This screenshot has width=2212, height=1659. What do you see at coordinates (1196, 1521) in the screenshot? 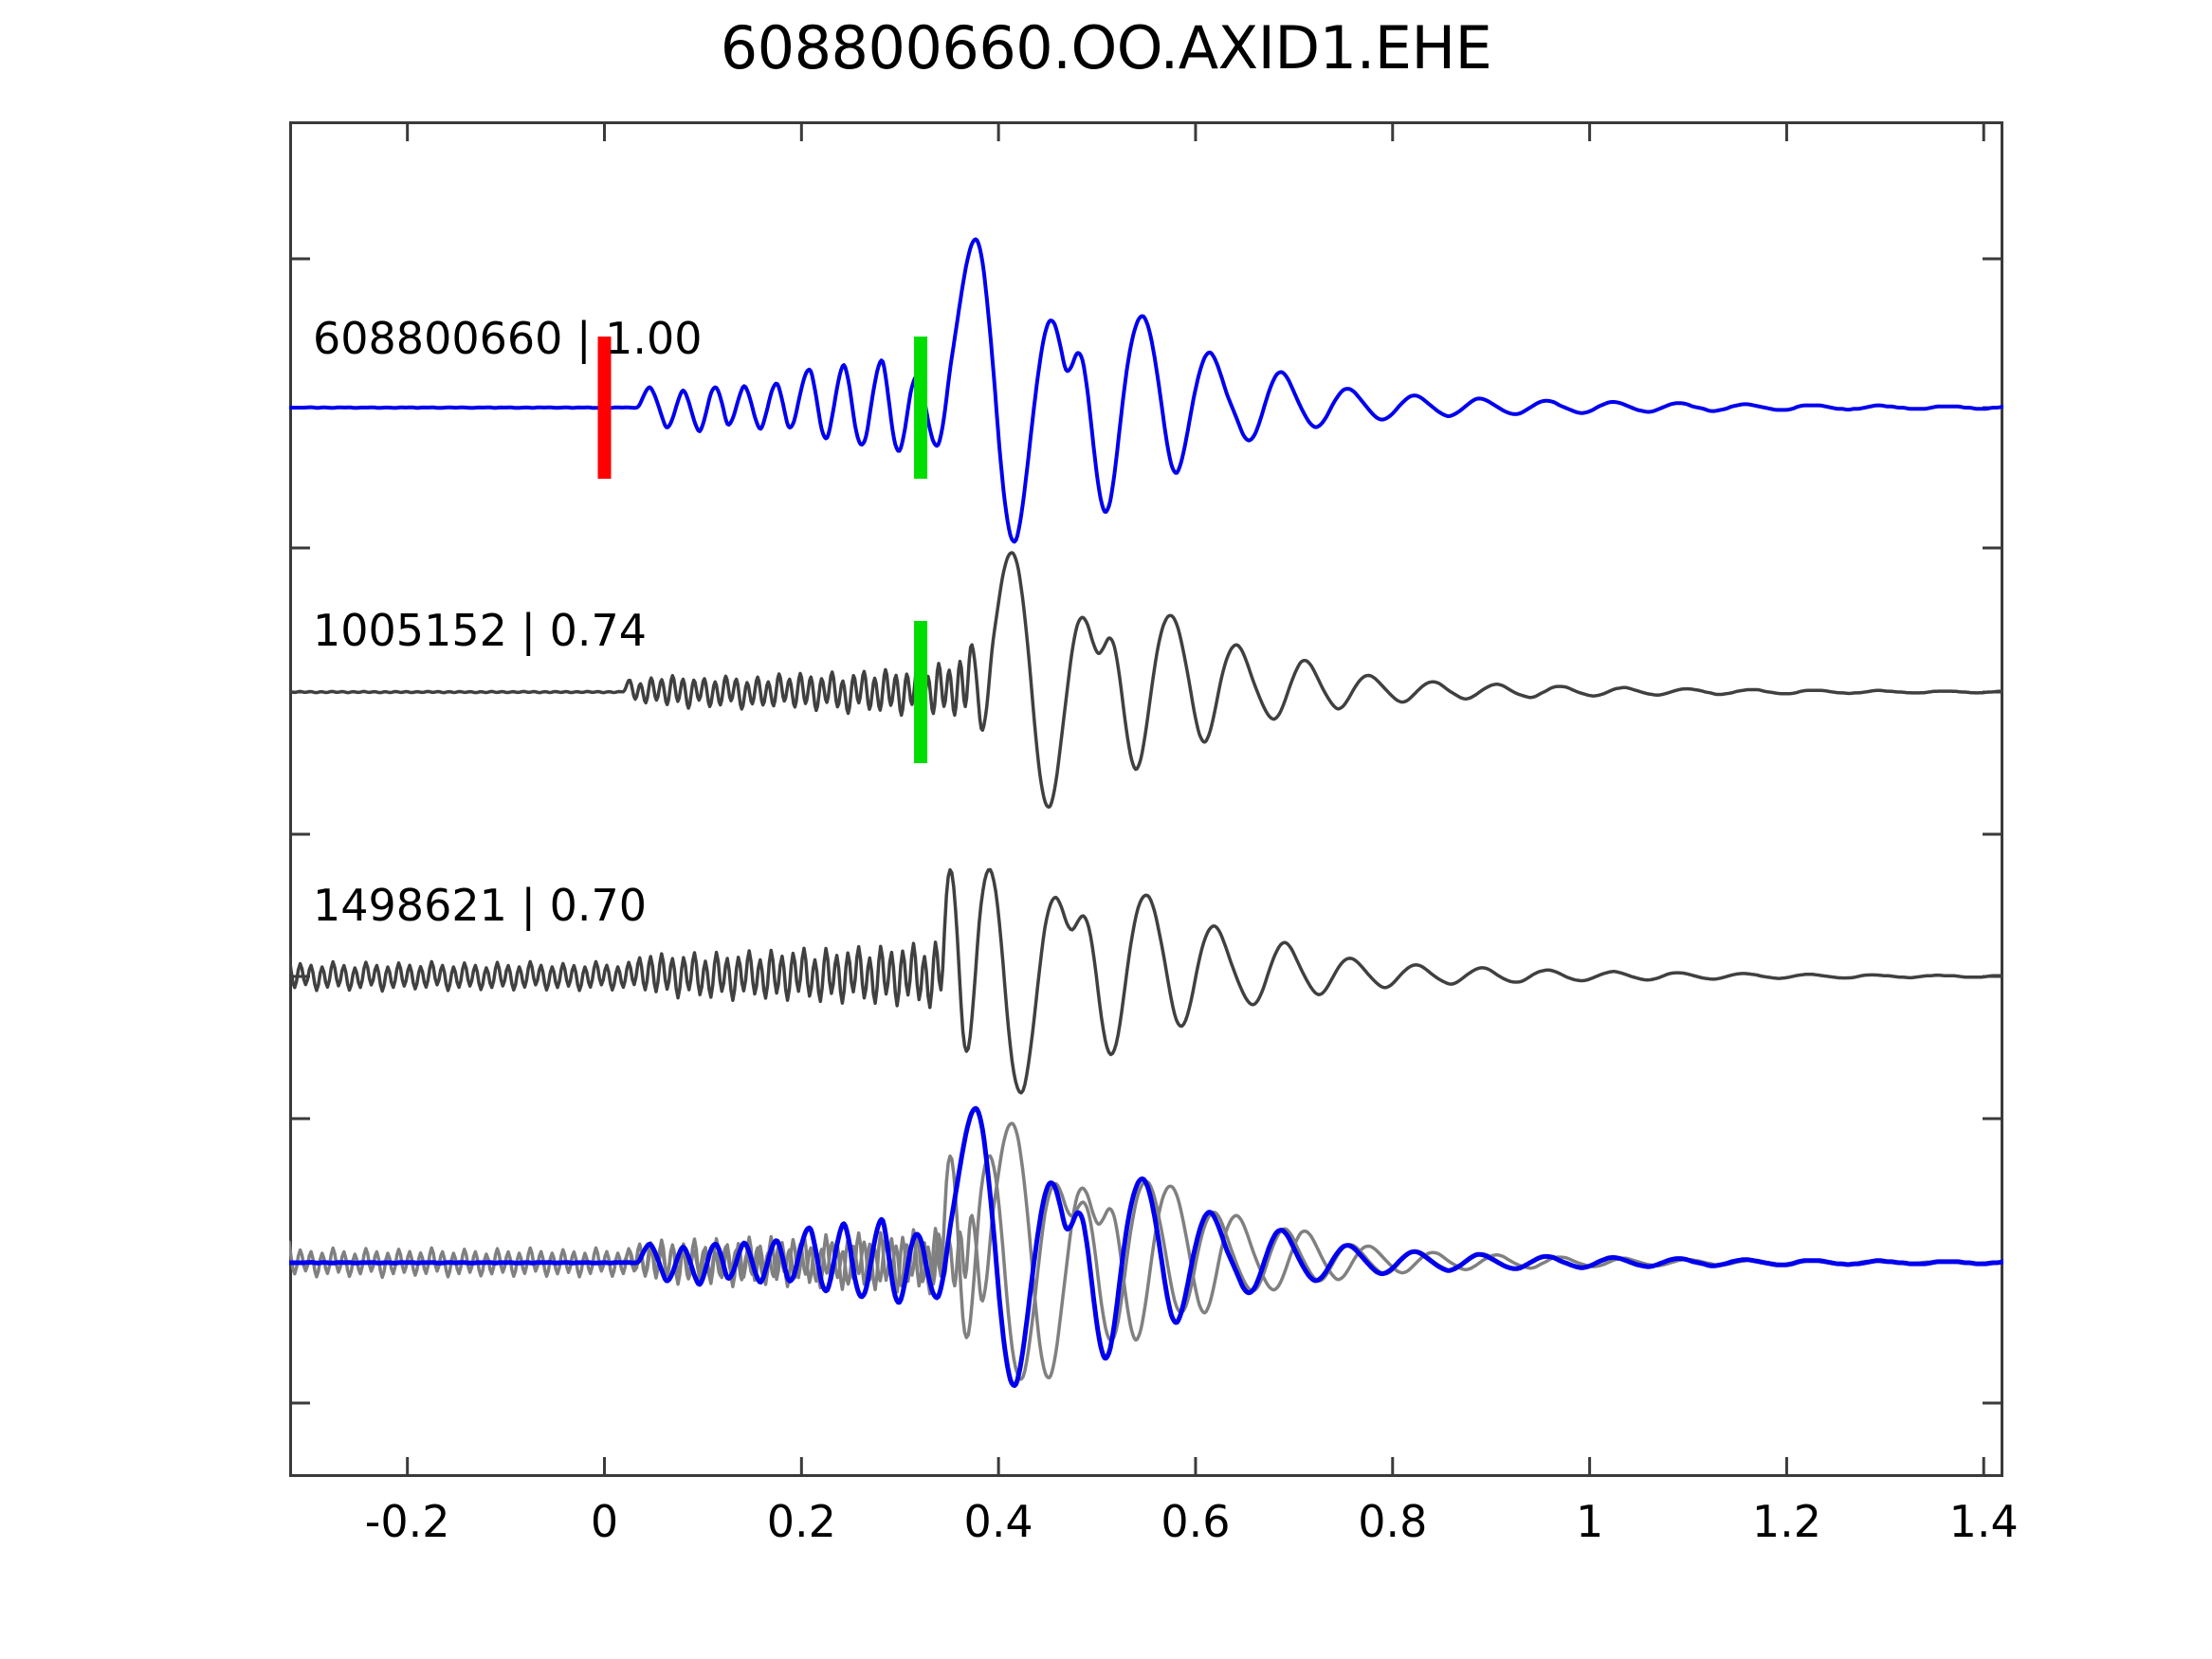
I see `x-tick-label: 0.6` at bounding box center [1196, 1521].